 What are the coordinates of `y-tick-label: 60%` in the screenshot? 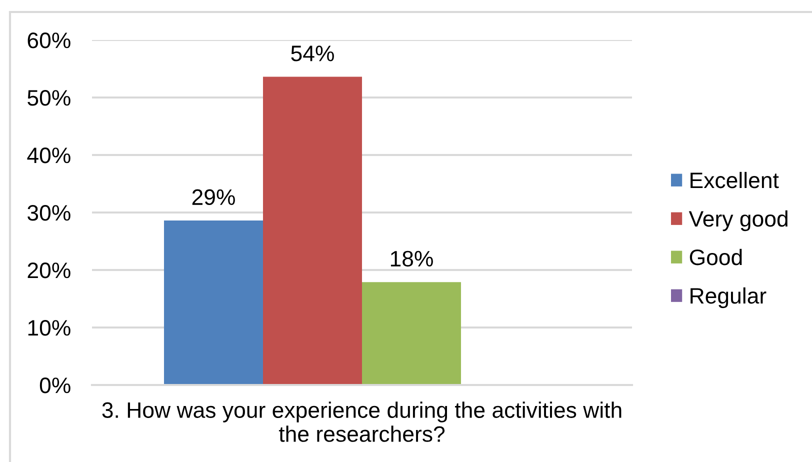 It's located at (49, 40).